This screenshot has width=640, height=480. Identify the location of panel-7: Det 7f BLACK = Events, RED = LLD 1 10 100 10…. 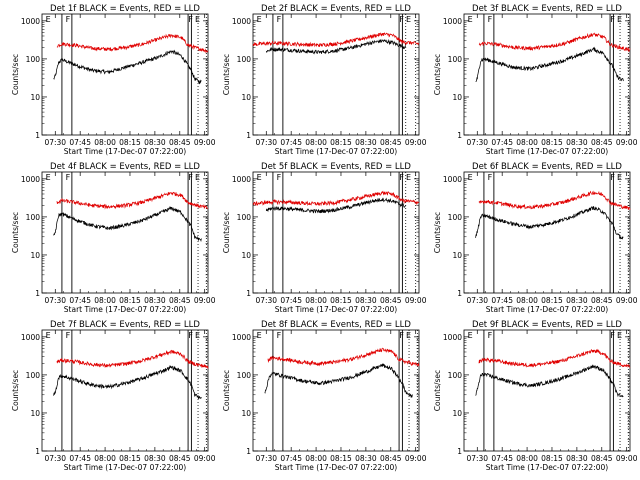
(113, 396).